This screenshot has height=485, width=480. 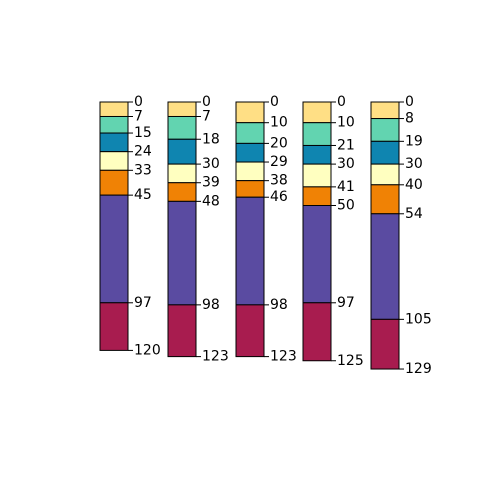 What do you see at coordinates (211, 305) in the screenshot?
I see `profile-2-label-7: 98` at bounding box center [211, 305].